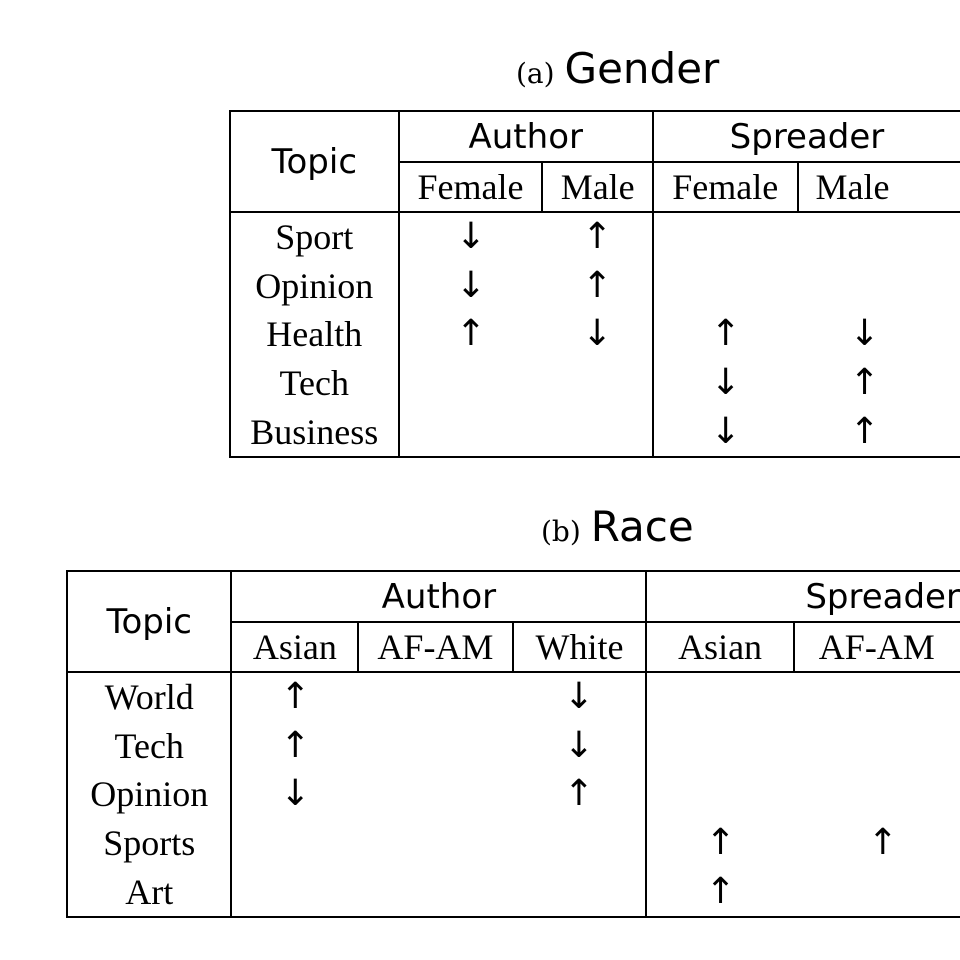 Image resolution: width=960 pixels, height=960 pixels. Describe the element at coordinates (314, 286) in the screenshot. I see `gender-topic-cell: Opinion` at that location.